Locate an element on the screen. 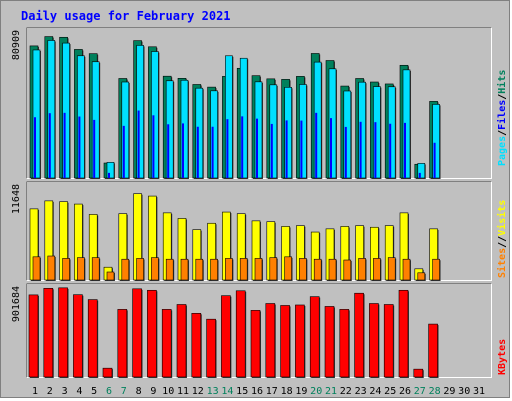 This screenshot has width=512, height=401. x-tick-label: 4 is located at coordinates (79, 391).